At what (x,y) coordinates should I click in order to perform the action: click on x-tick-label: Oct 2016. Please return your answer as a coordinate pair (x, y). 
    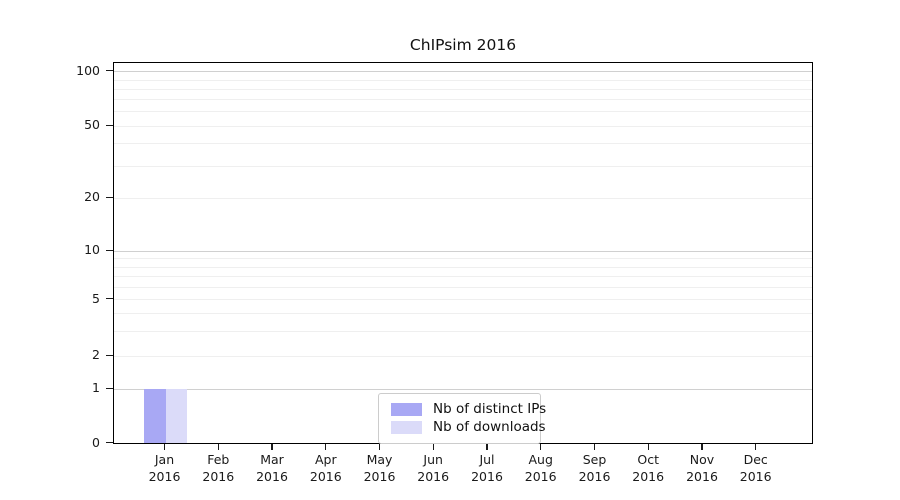
    Looking at the image, I should click on (648, 468).